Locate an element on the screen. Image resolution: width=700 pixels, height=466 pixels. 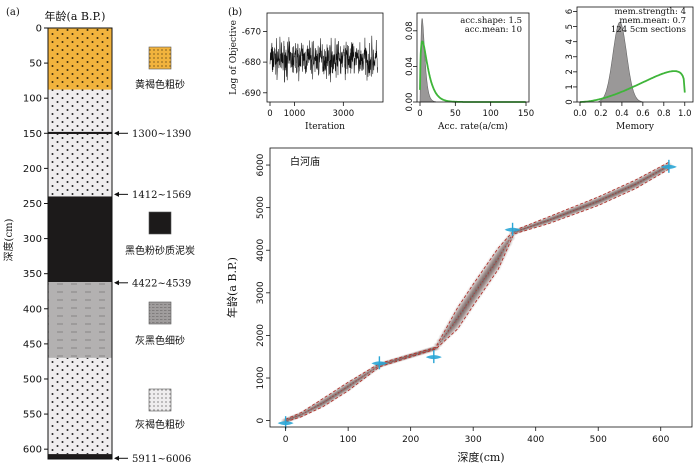
mem-ytick-label: 4 is located at coordinates (570, 41).